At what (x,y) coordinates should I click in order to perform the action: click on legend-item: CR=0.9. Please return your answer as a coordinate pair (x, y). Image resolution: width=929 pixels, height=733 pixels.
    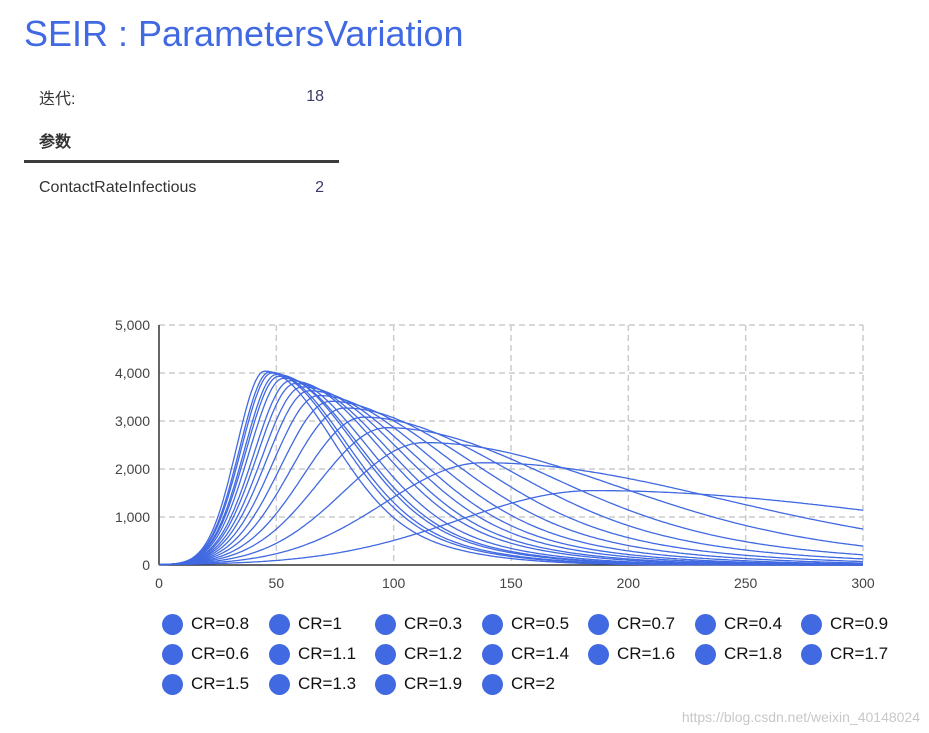
    Looking at the image, I should click on (844, 624).